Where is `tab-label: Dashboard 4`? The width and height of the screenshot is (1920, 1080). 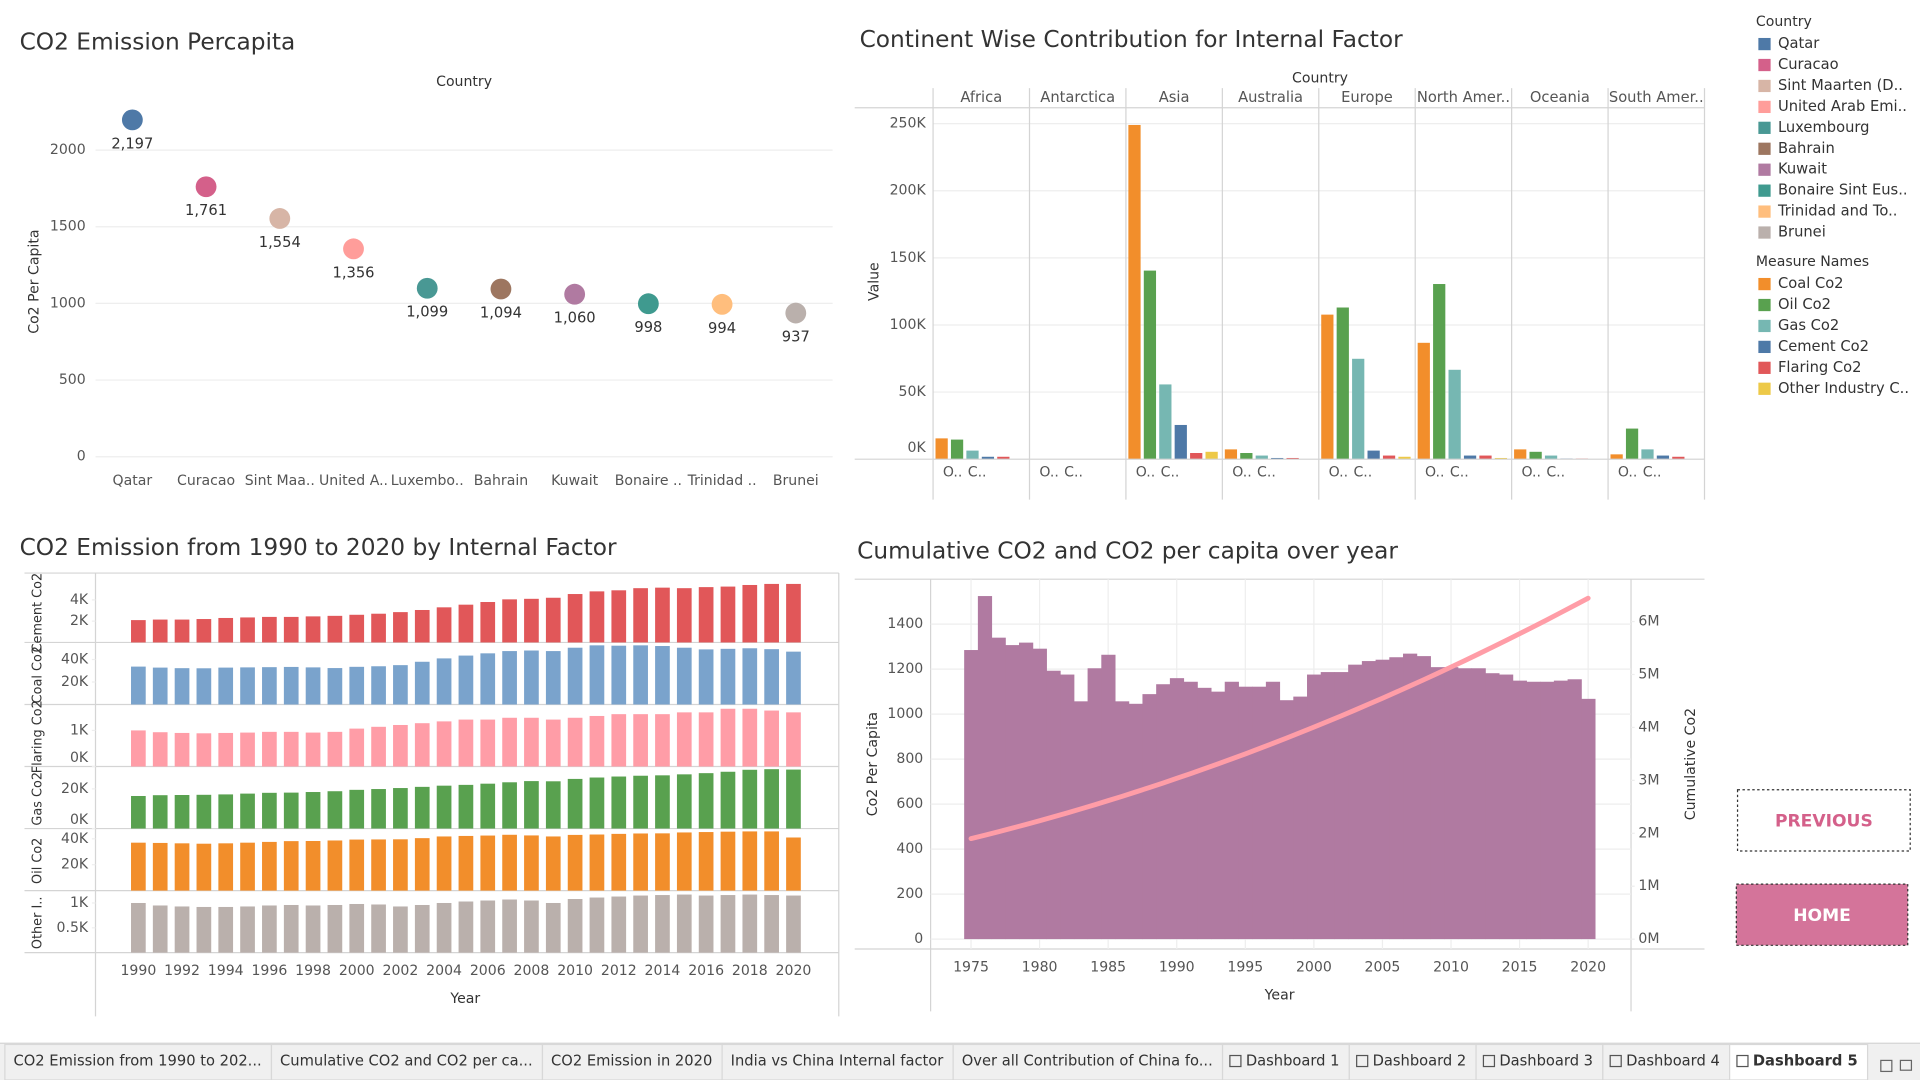
tab-label: Dashboard 4 is located at coordinates (1673, 1061).